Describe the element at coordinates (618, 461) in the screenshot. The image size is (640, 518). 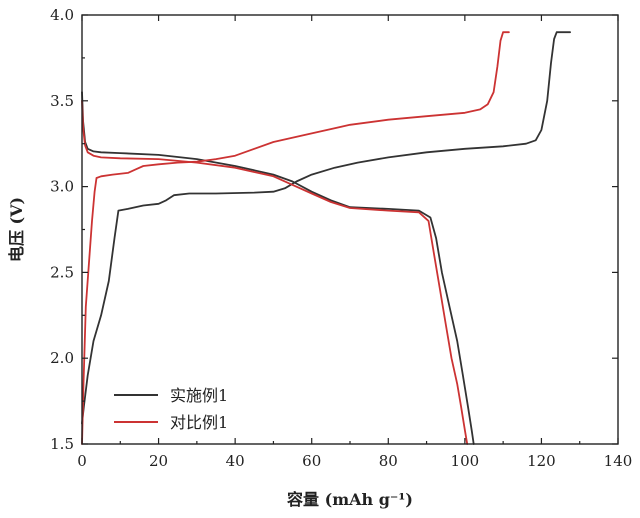
I see `x-tick-label: 140` at that location.